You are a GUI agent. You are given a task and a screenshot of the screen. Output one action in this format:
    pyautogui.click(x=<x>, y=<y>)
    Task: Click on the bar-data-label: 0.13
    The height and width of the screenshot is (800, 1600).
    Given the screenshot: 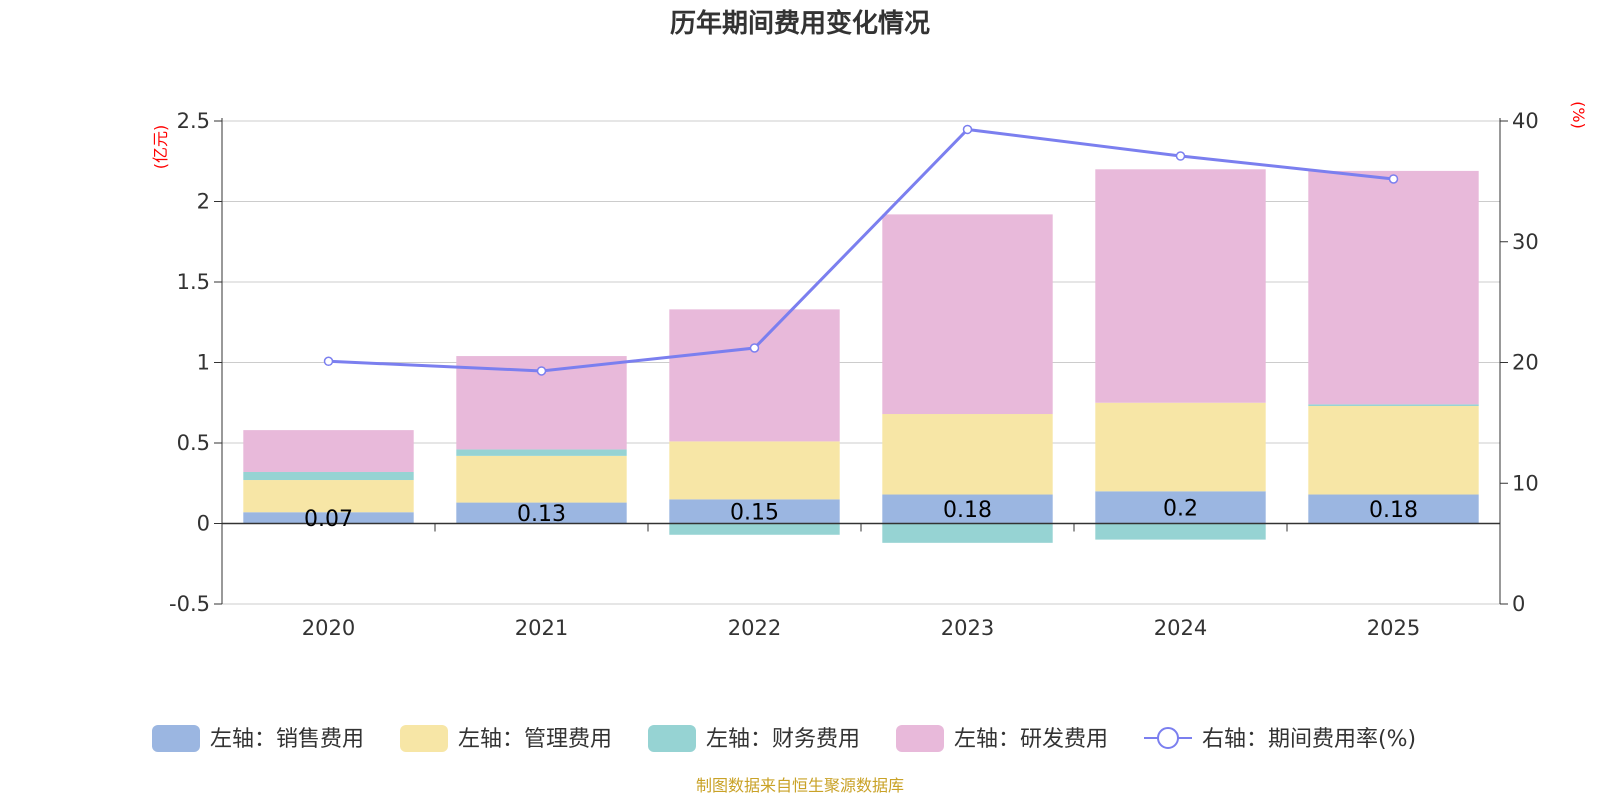 What is the action you would take?
    pyautogui.click(x=541, y=514)
    